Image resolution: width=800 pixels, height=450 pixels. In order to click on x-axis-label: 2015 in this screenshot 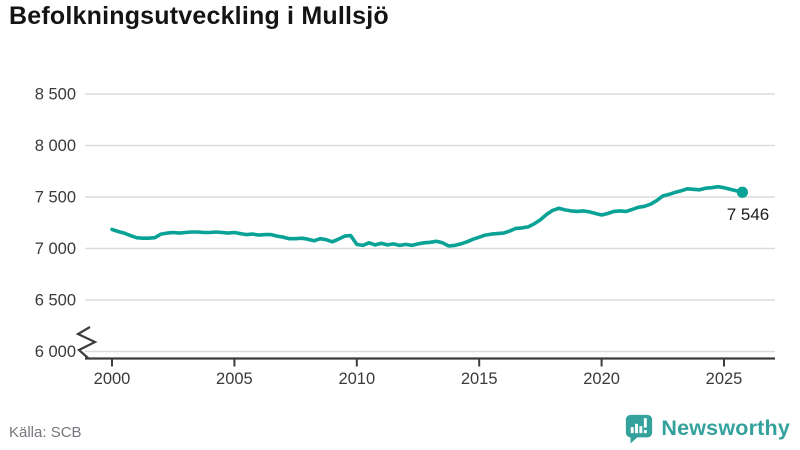, I will do `click(479, 379)`.